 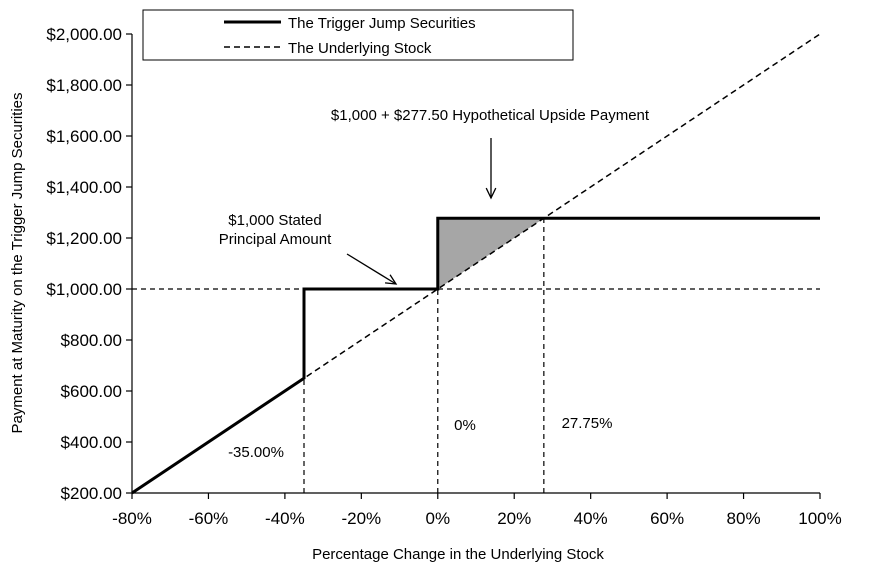 I want to click on annotation-zero-percent: 0%, so click(x=465, y=425).